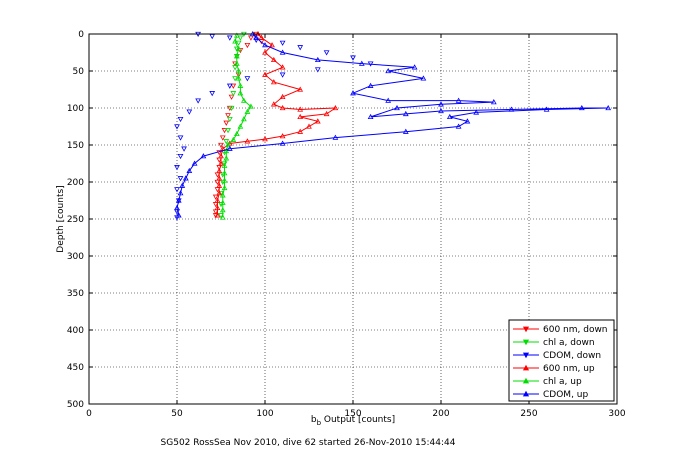 The height and width of the screenshot is (454, 681). I want to click on x-tick-label: 150, so click(352, 414).